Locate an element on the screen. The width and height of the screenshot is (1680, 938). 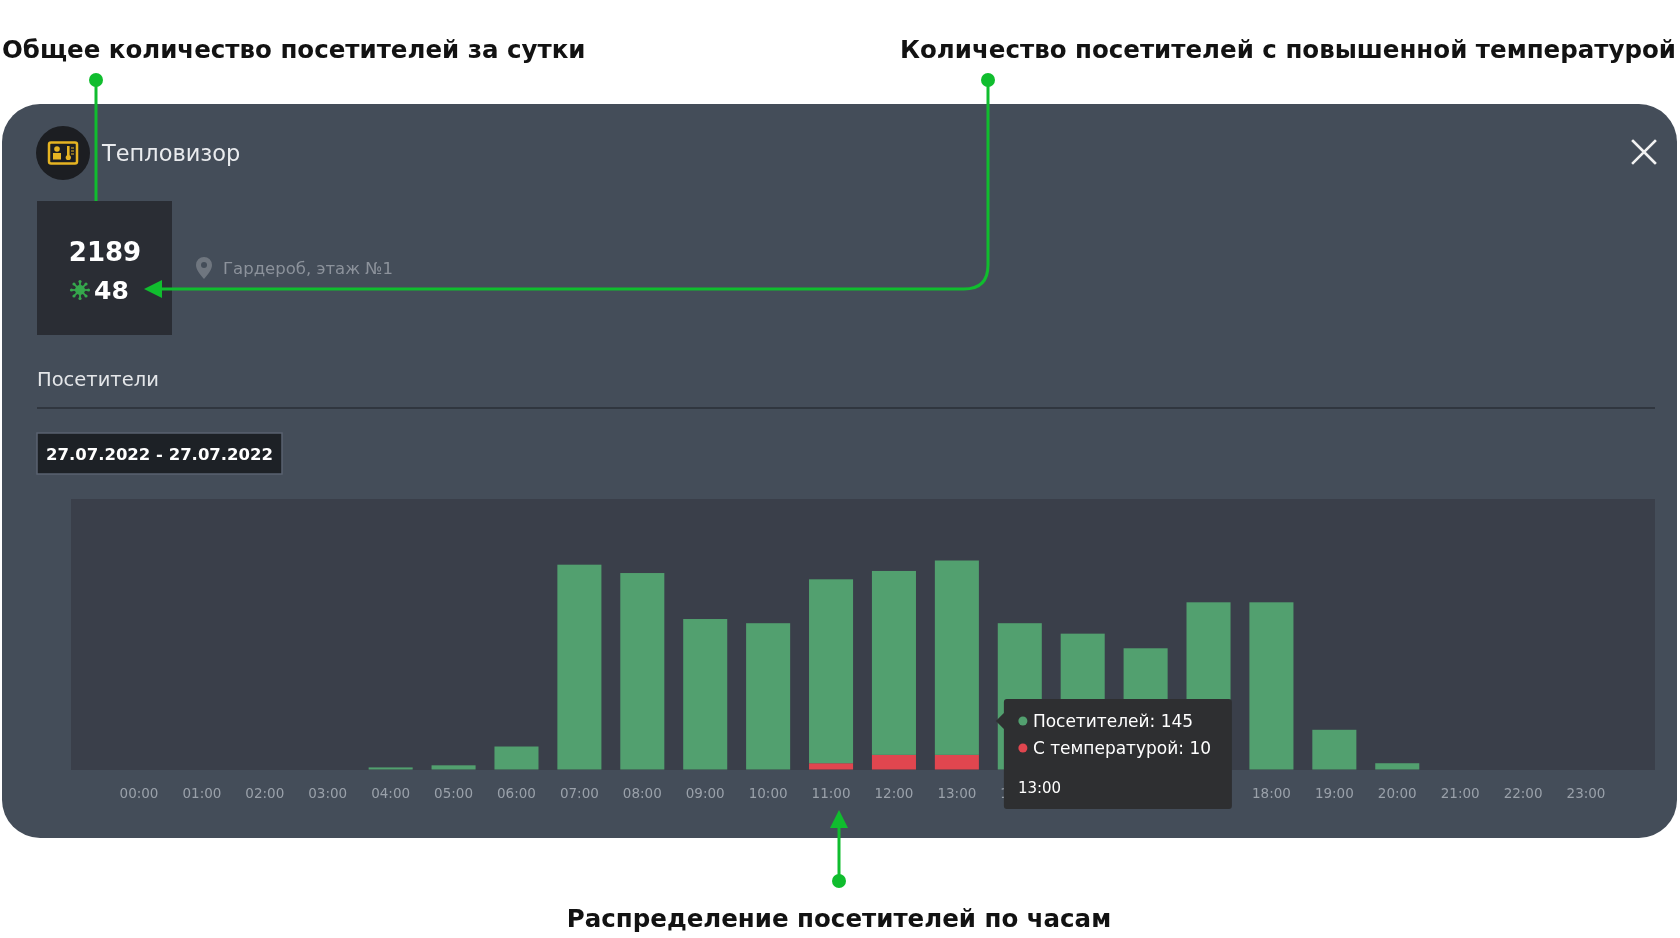
x-tick-label: 13:00 is located at coordinates (957, 793).